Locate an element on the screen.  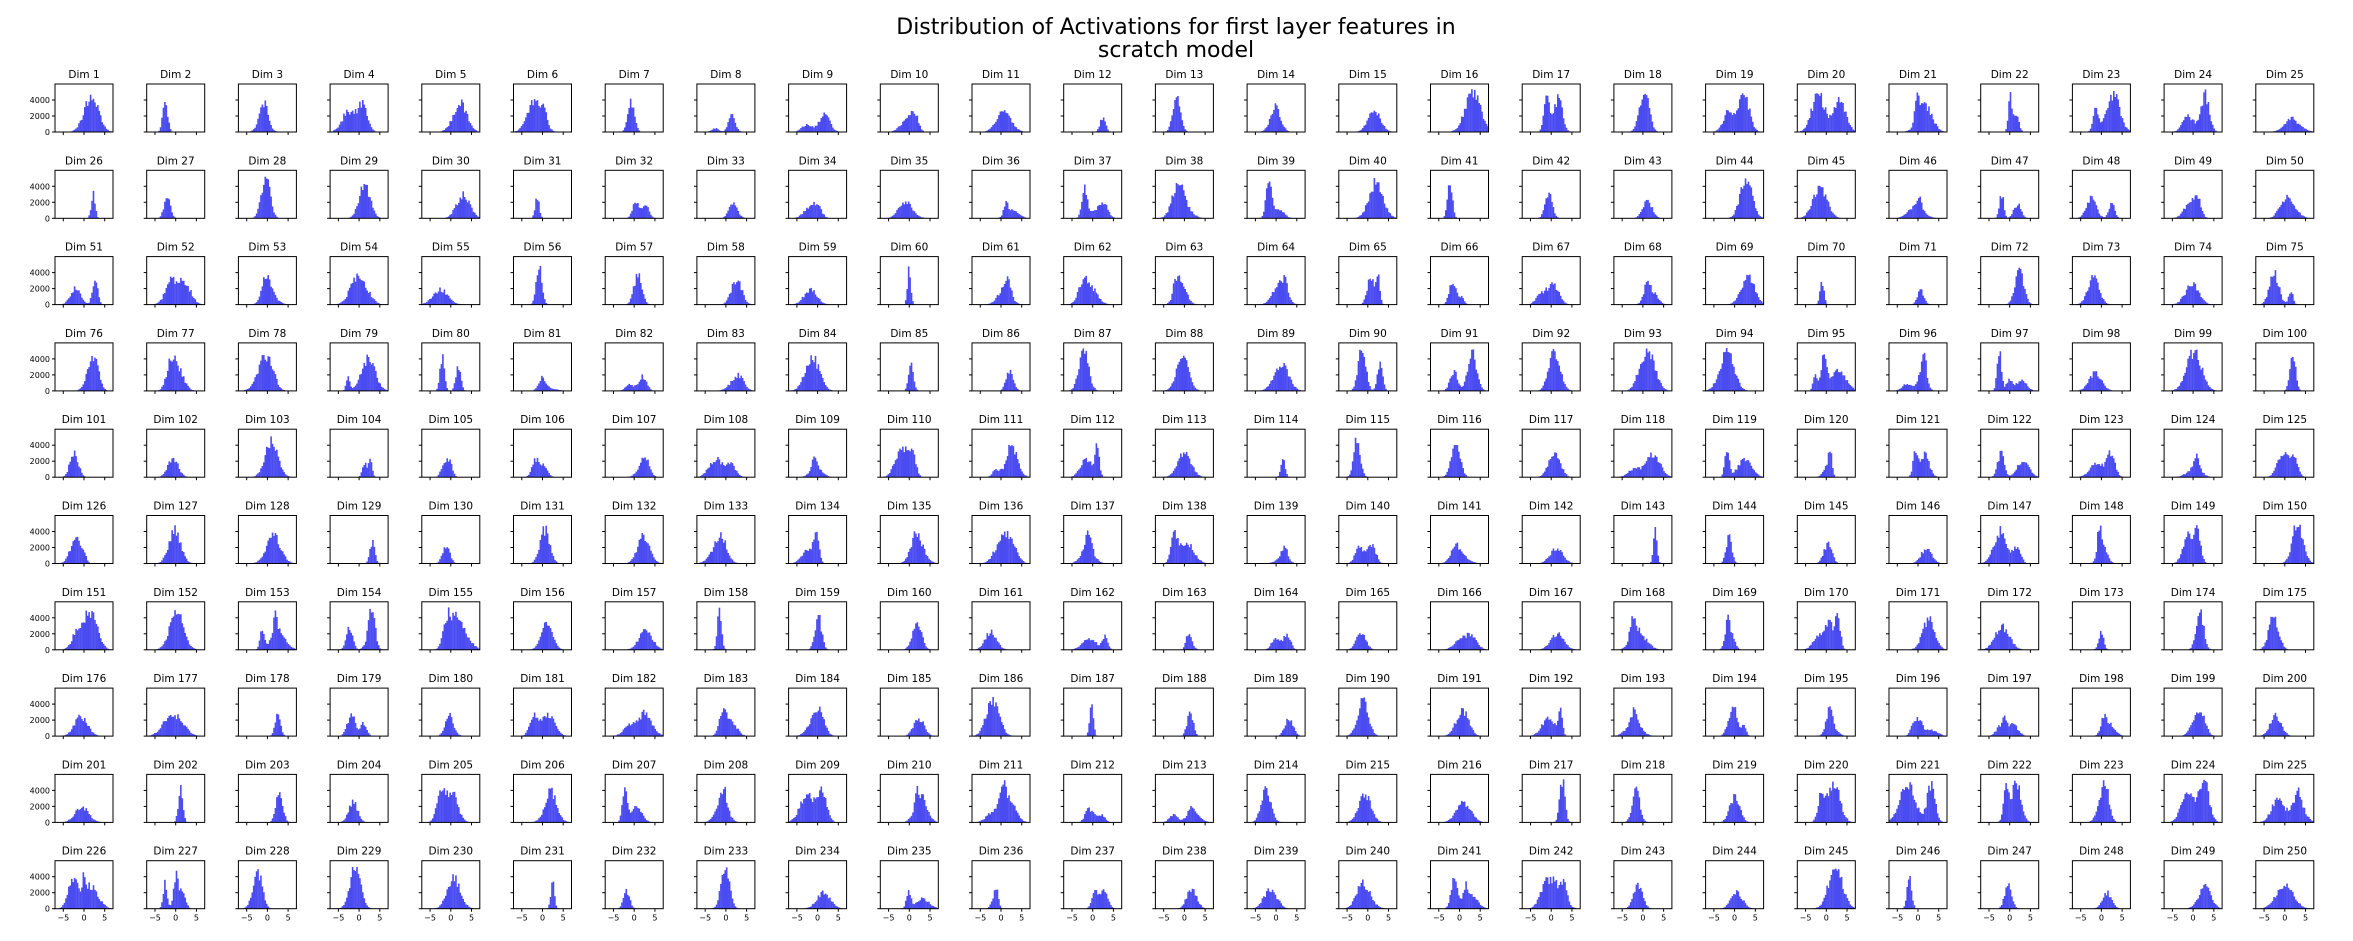
y-tick-label: 0 is located at coordinates (47, 391).